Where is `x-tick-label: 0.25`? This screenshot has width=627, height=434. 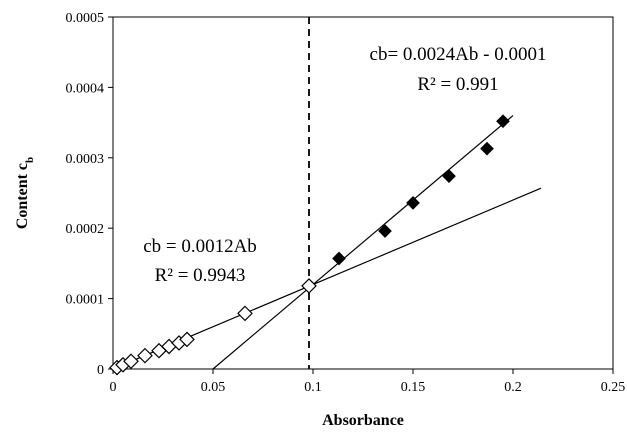 x-tick-label: 0.25 is located at coordinates (613, 387).